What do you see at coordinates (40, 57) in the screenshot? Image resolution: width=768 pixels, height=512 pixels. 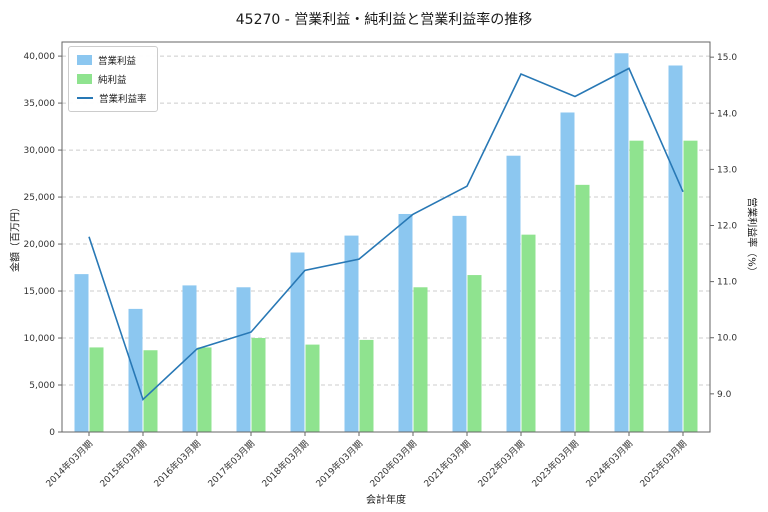 I see `left-tick-label: 40,000` at bounding box center [40, 57].